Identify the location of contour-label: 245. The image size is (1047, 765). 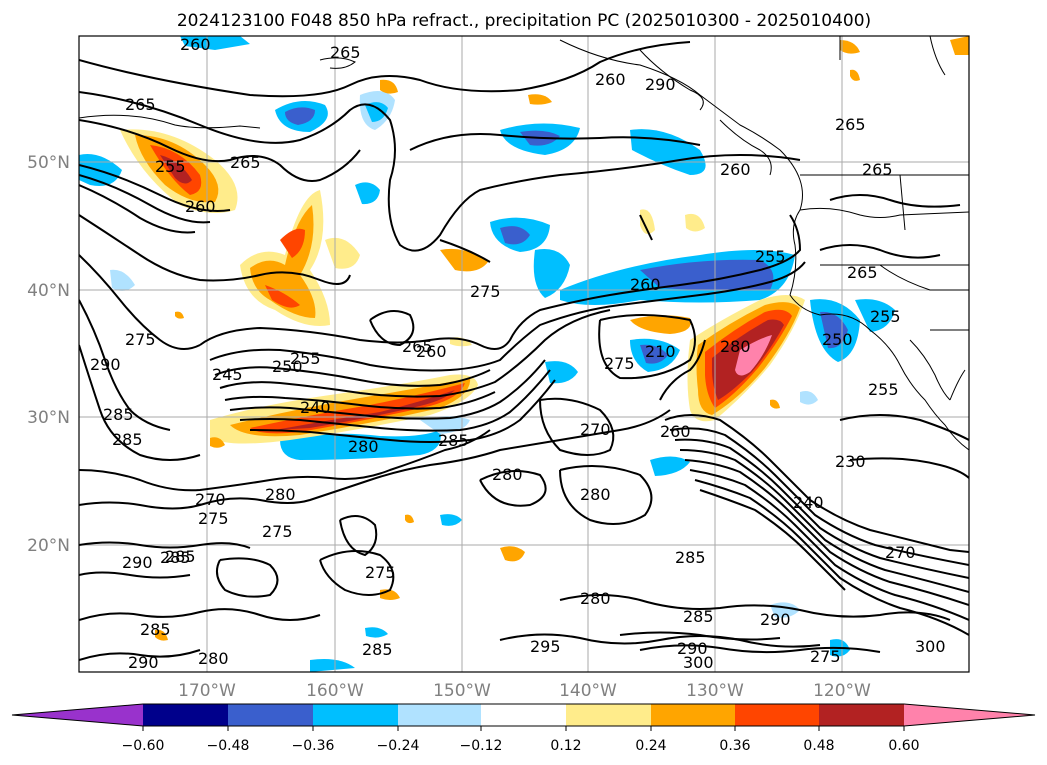
(227, 374).